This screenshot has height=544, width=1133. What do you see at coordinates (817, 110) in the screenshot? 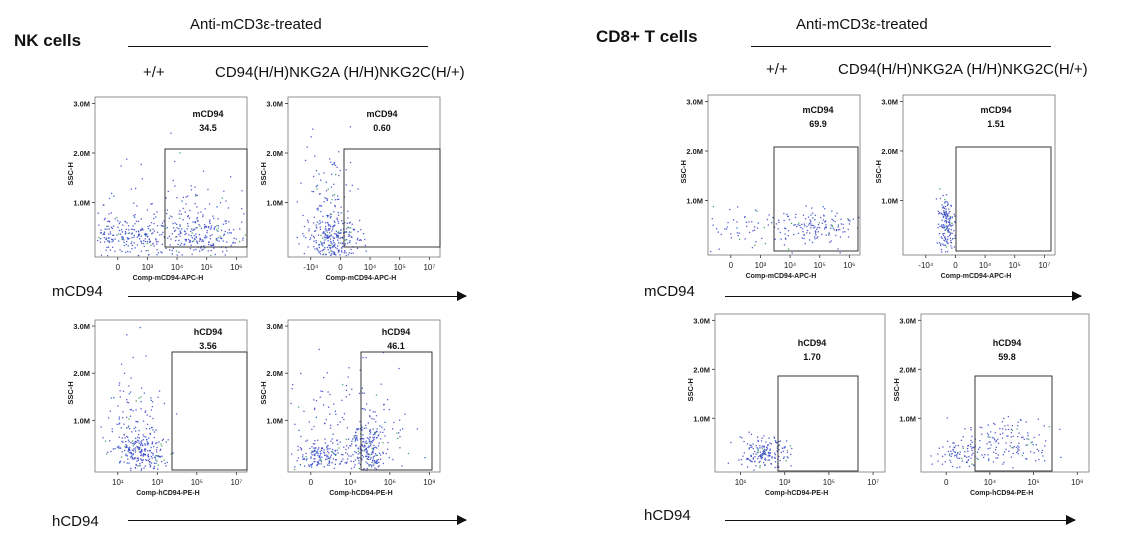
I see `gate-name: mCD94` at bounding box center [817, 110].